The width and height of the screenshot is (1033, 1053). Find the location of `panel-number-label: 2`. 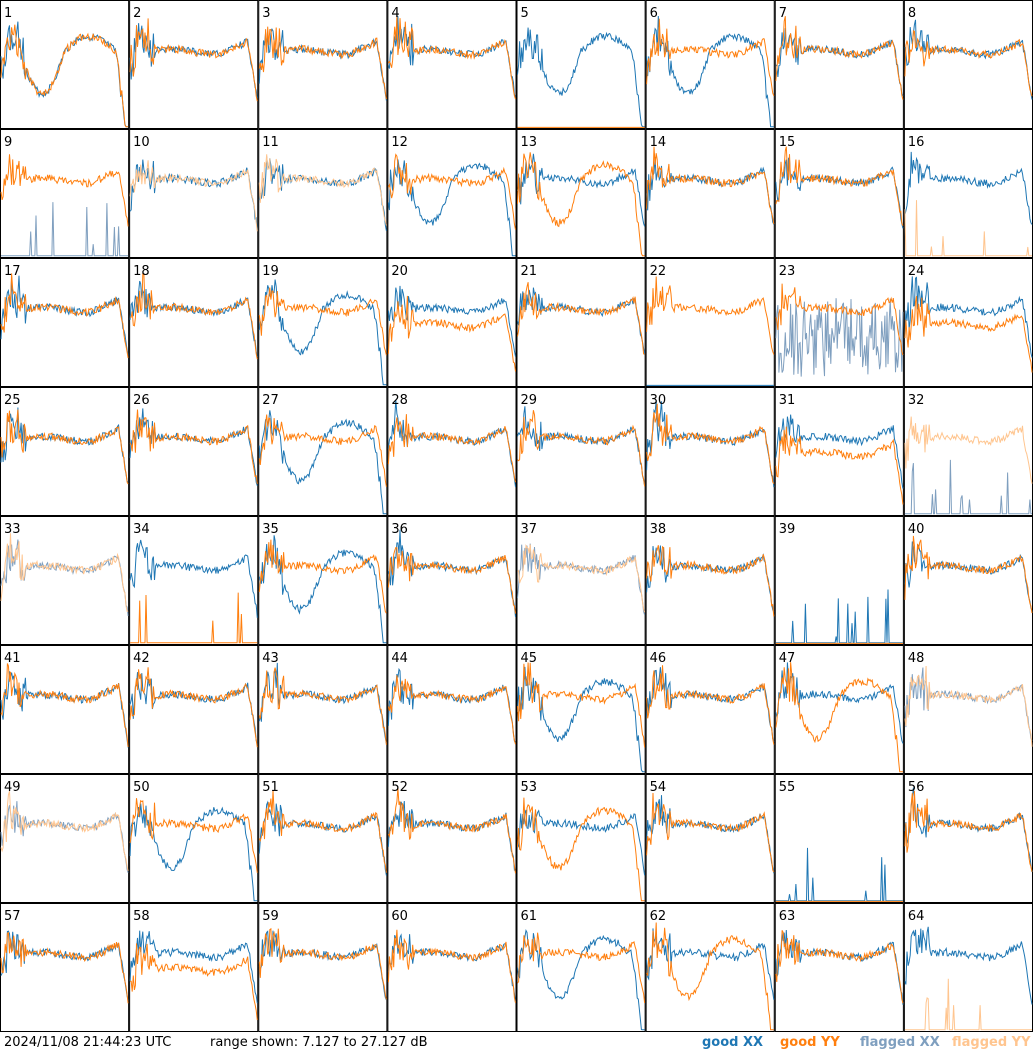

panel-number-label: 2 is located at coordinates (137, 13).